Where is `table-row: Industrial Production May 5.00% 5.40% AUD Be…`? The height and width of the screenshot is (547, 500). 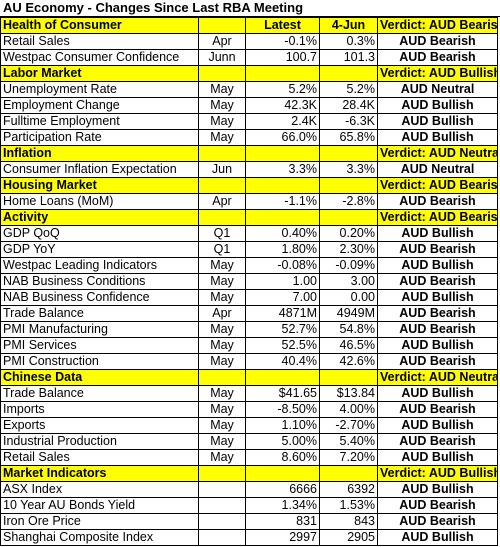
table-row: Industrial Production May 5.00% 5.40% AUD Be… is located at coordinates (249, 441).